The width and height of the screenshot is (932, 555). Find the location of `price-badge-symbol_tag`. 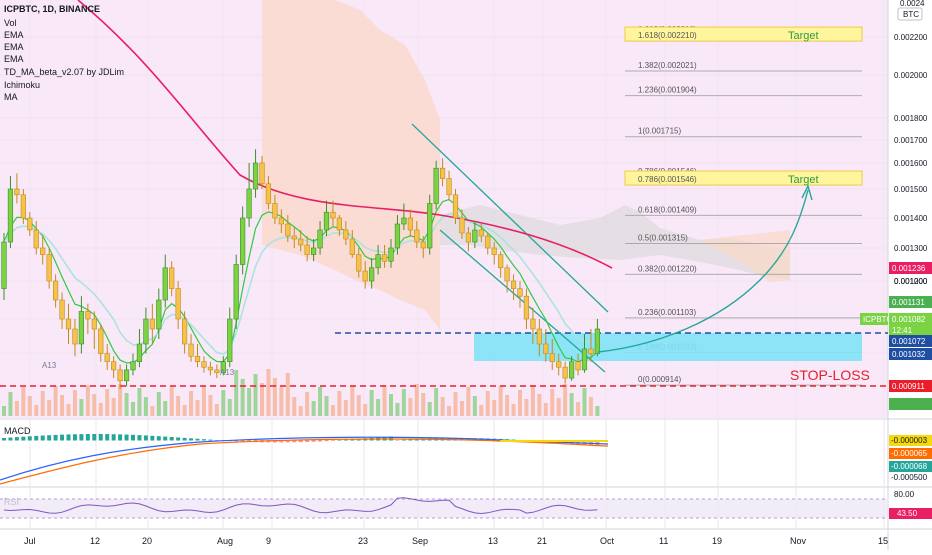

price-badge-symbol_tag is located at coordinates (874, 319).